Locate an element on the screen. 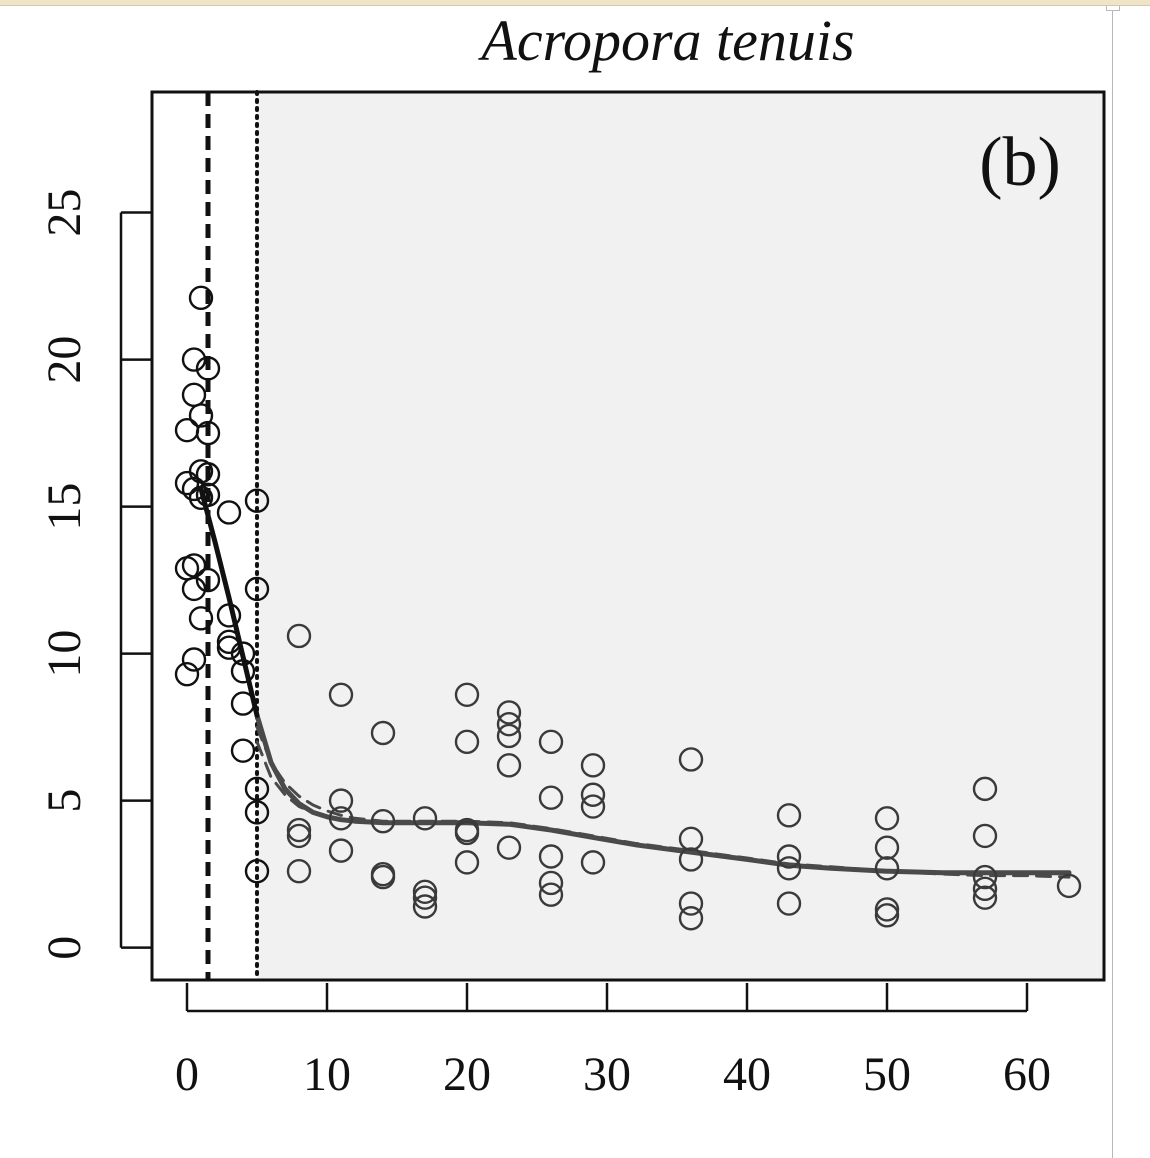 The image size is (1150, 1158). panel-label: (b) is located at coordinates (1020, 162).